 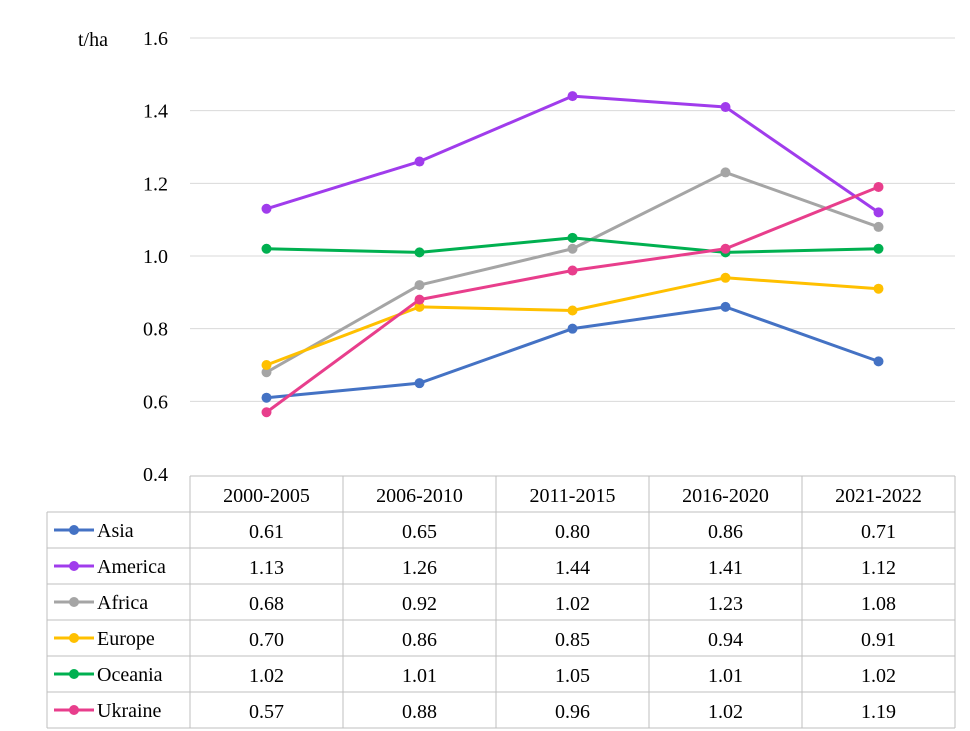 I want to click on table-value: 0.71, so click(x=878, y=532).